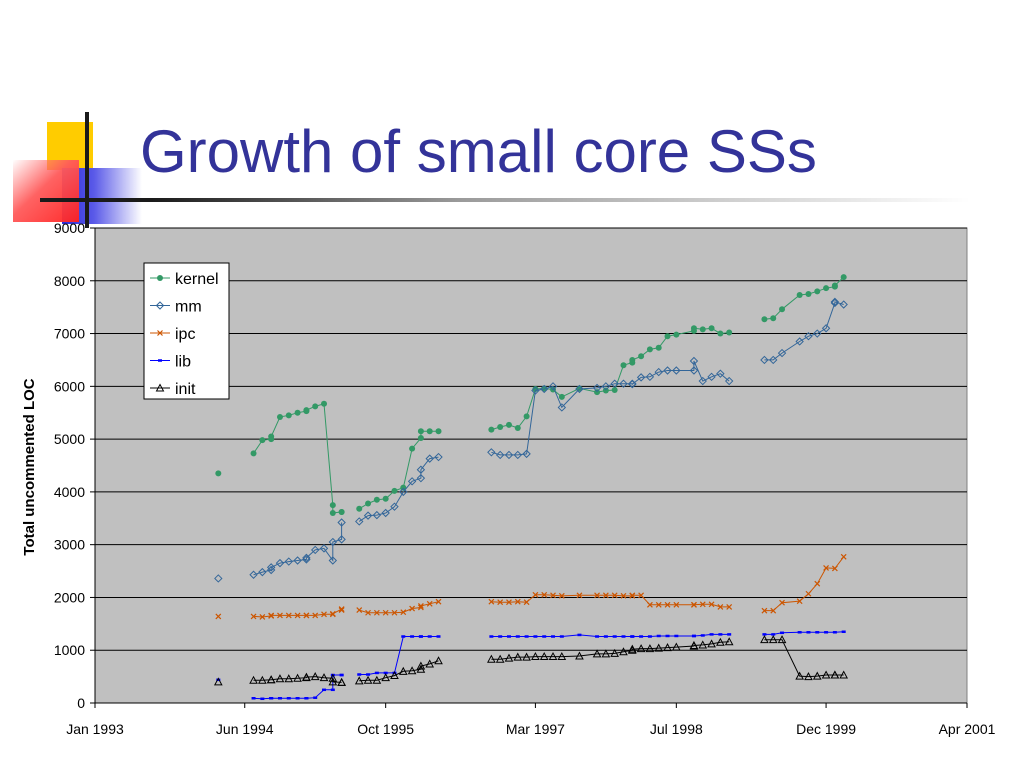 The width and height of the screenshot is (1024, 768). What do you see at coordinates (69, 492) in the screenshot?
I see `y-tick-label: 4000` at bounding box center [69, 492].